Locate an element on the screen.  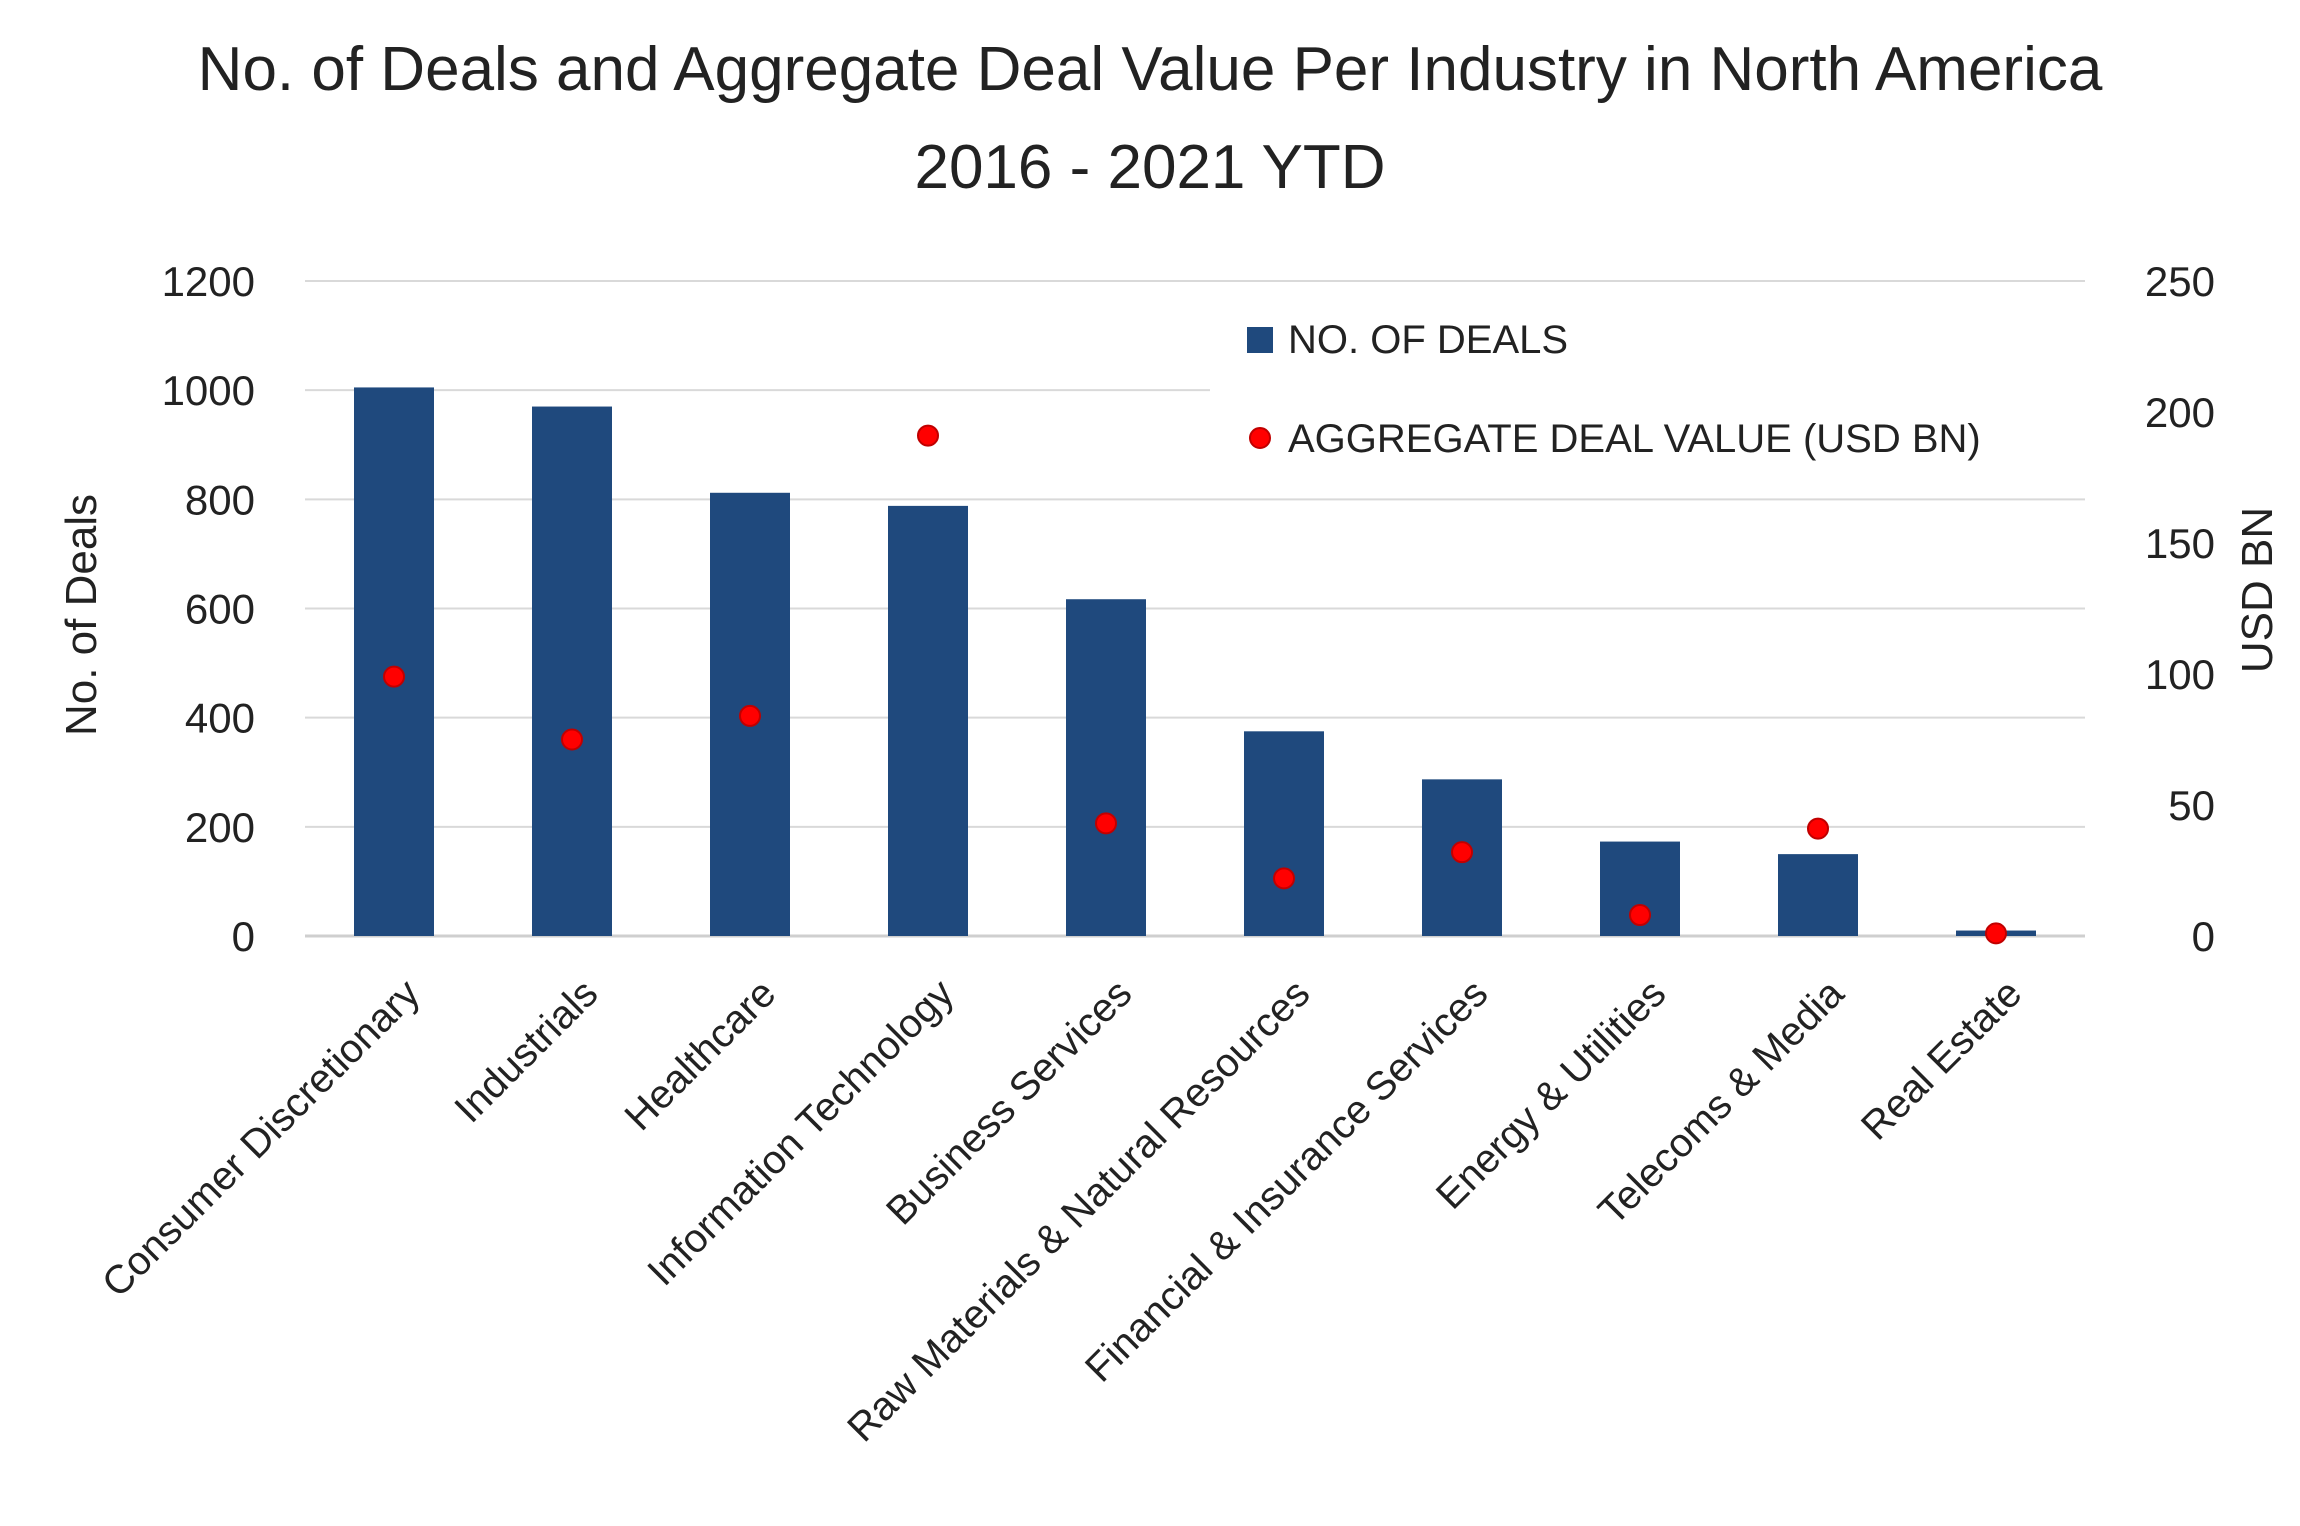
legend-box is located at coordinates (1650, 395).